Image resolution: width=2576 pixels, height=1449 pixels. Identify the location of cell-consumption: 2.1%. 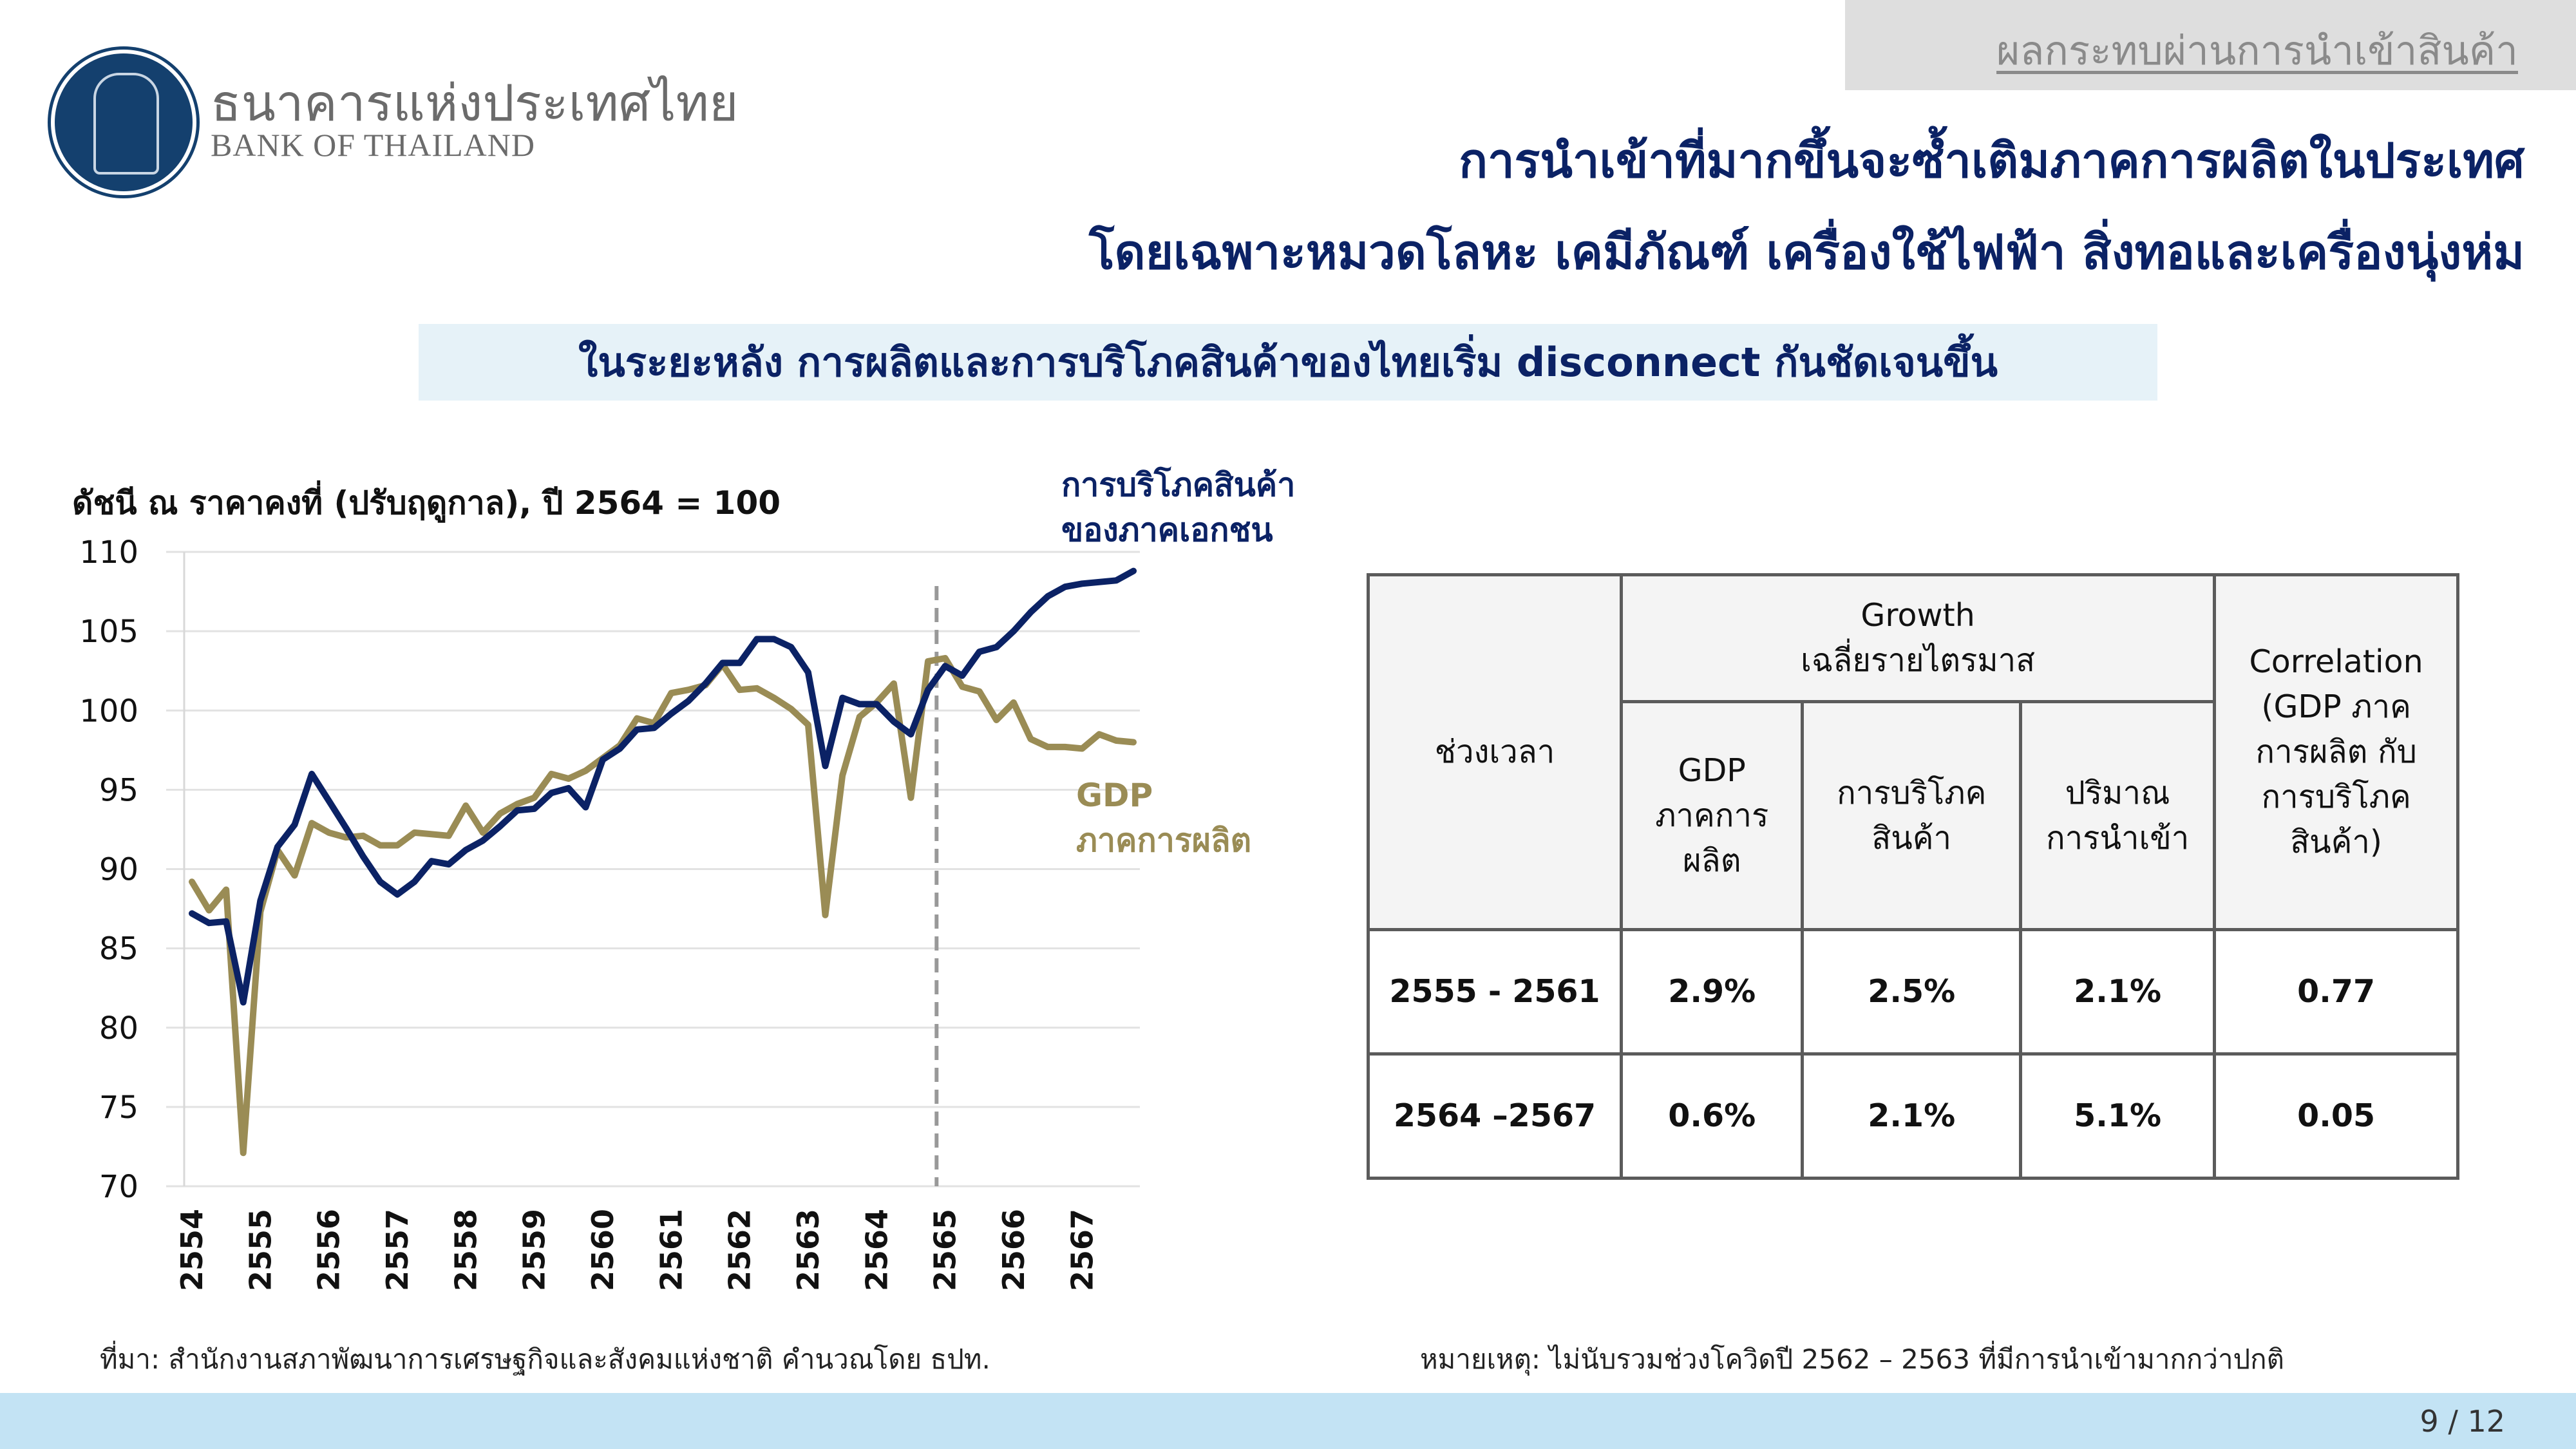
(1911, 1116).